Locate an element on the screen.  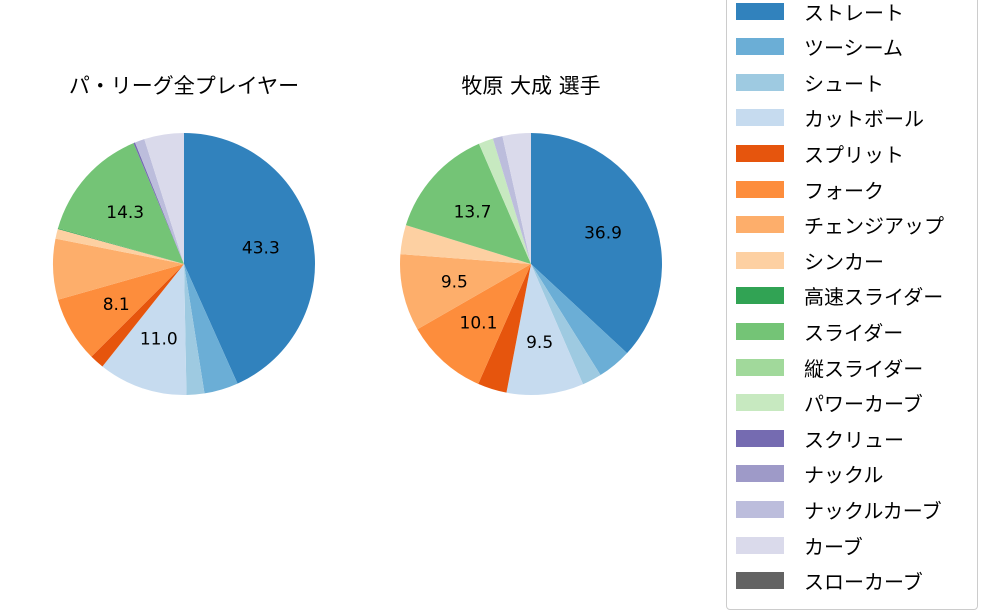
slice-value-label: 14.3 is located at coordinates (125, 213).